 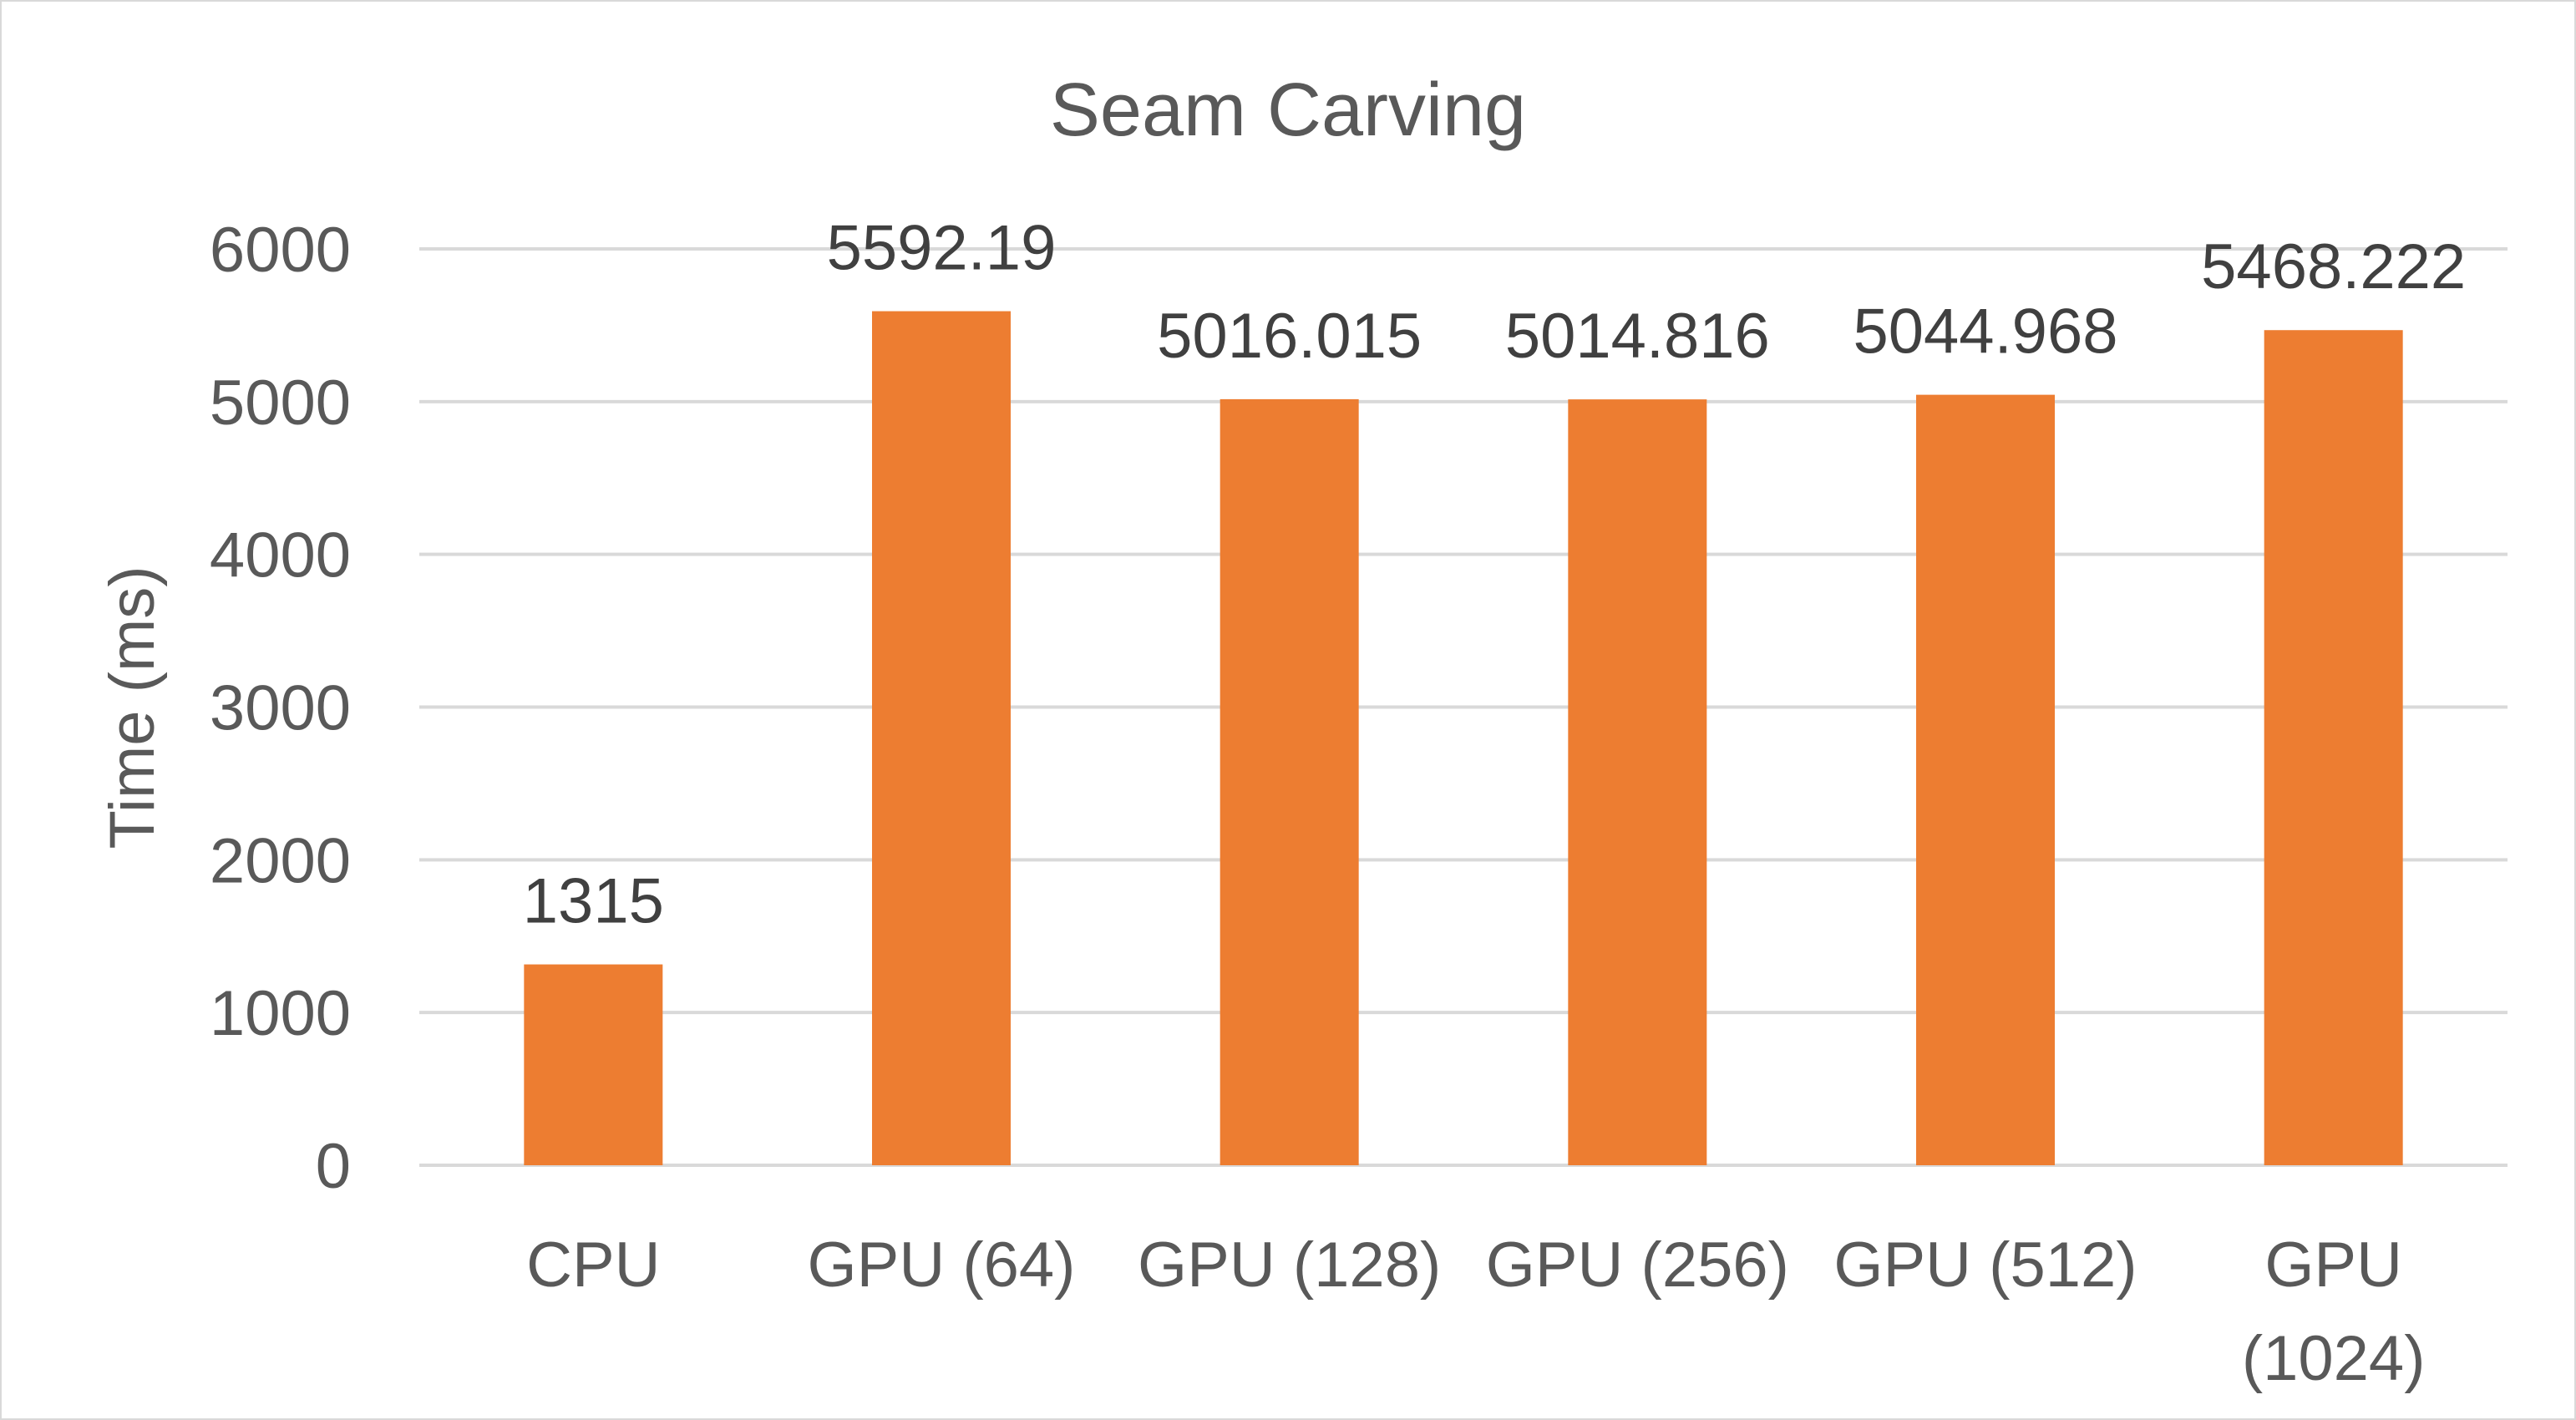 I want to click on category-label: GPU (1024), so click(x=2334, y=1312).